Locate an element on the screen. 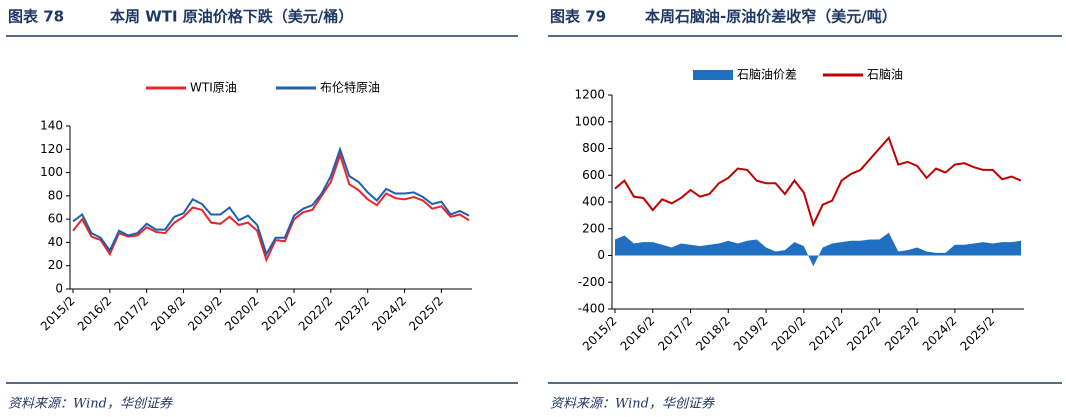  y-tick-label: 20 is located at coordinates (55, 265).